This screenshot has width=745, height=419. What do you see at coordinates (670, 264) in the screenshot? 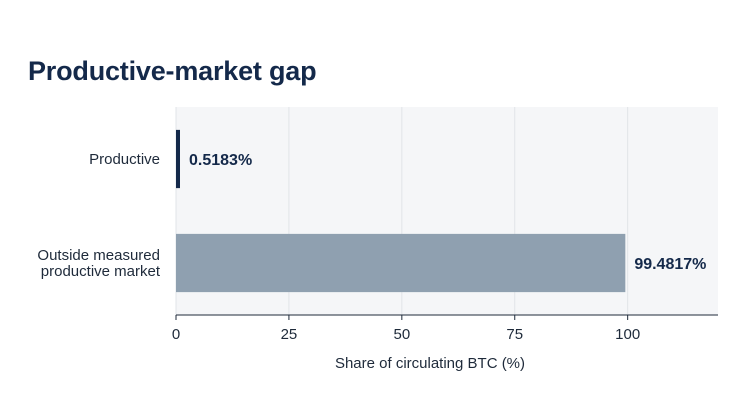
I see `value-label: 99.4817%` at bounding box center [670, 264].